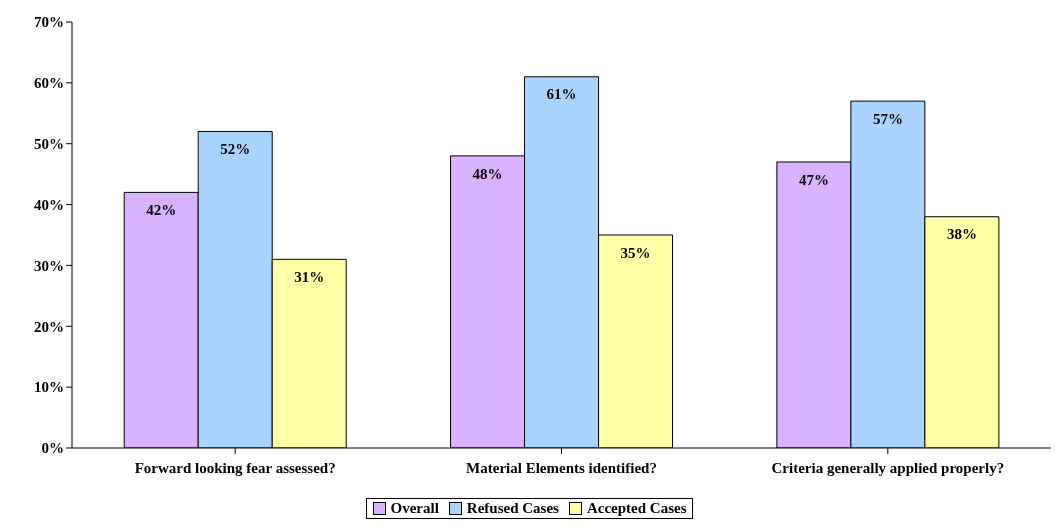  Describe the element at coordinates (888, 467) in the screenshot. I see `x-tick-label: Criteria generally applied properly?` at that location.